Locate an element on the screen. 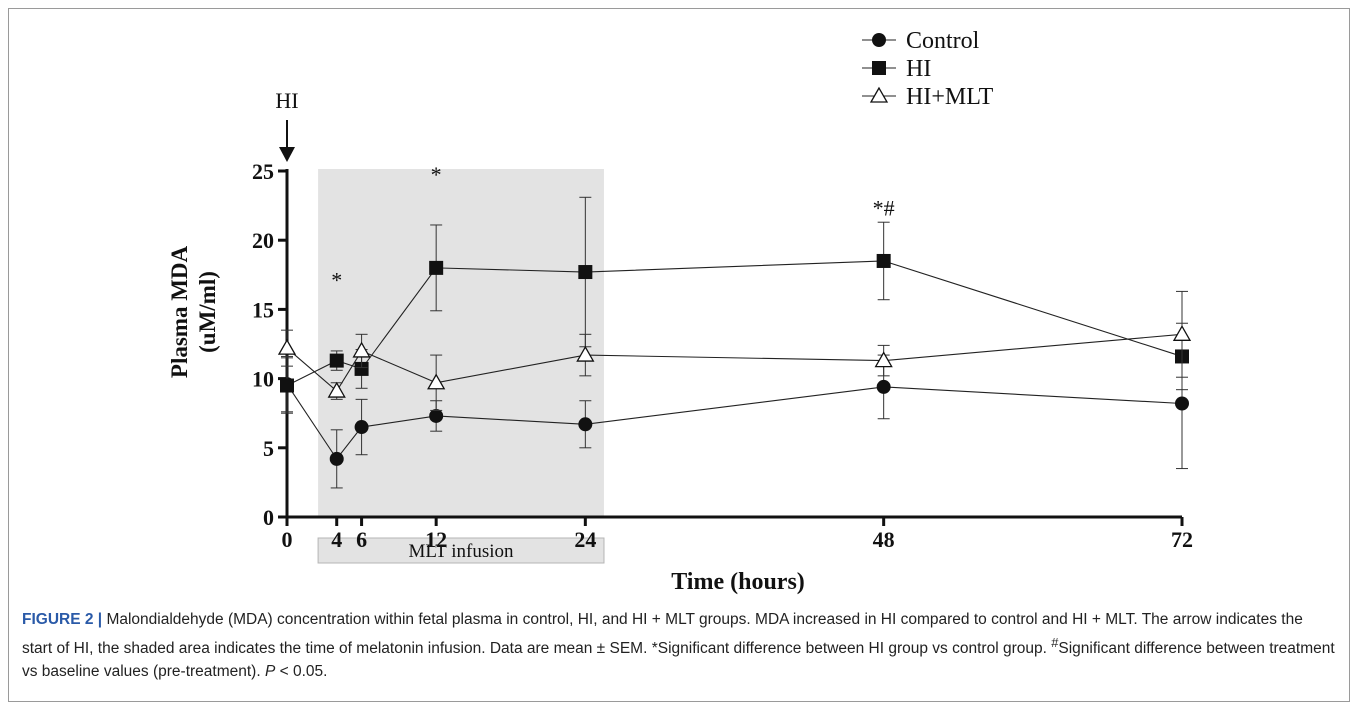 The width and height of the screenshot is (1360, 712). infusion-shaded-area is located at coordinates (461, 343).